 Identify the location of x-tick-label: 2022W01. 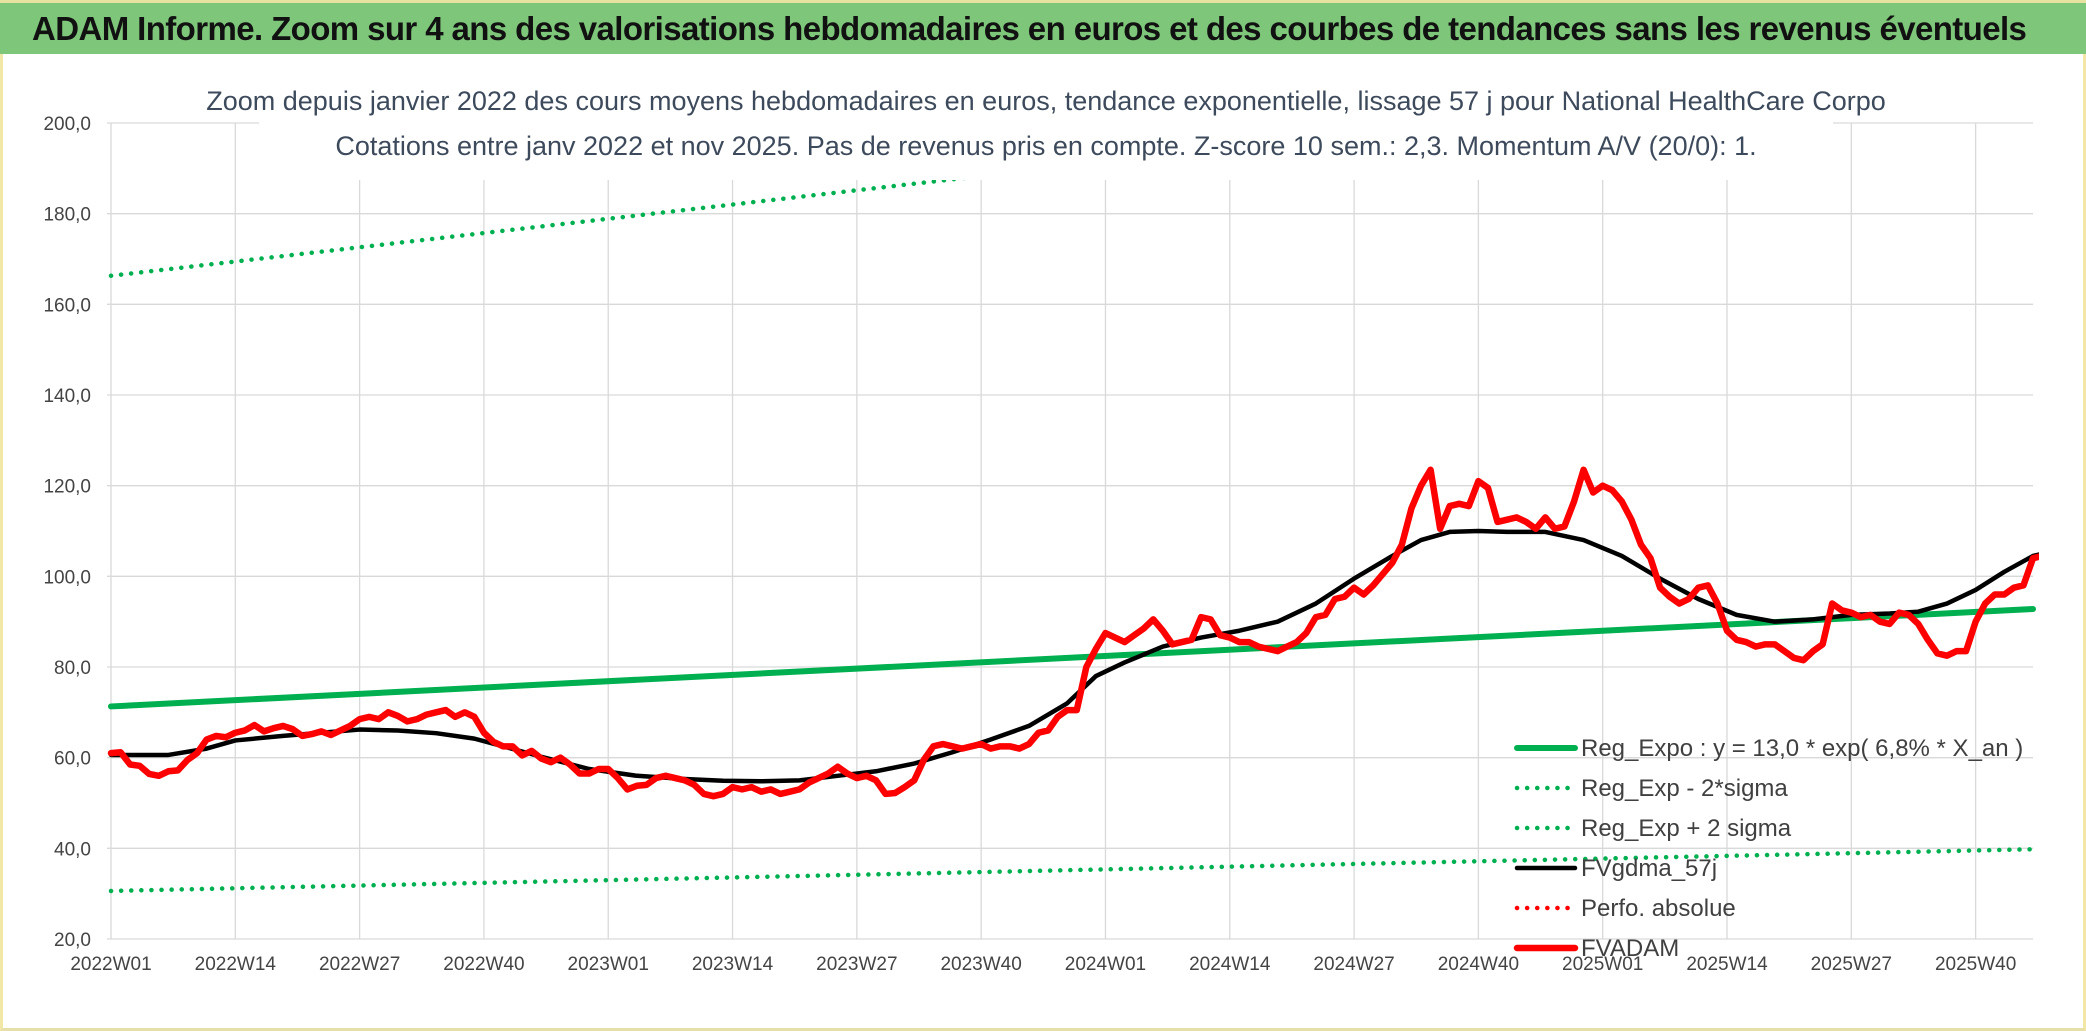
(110, 964).